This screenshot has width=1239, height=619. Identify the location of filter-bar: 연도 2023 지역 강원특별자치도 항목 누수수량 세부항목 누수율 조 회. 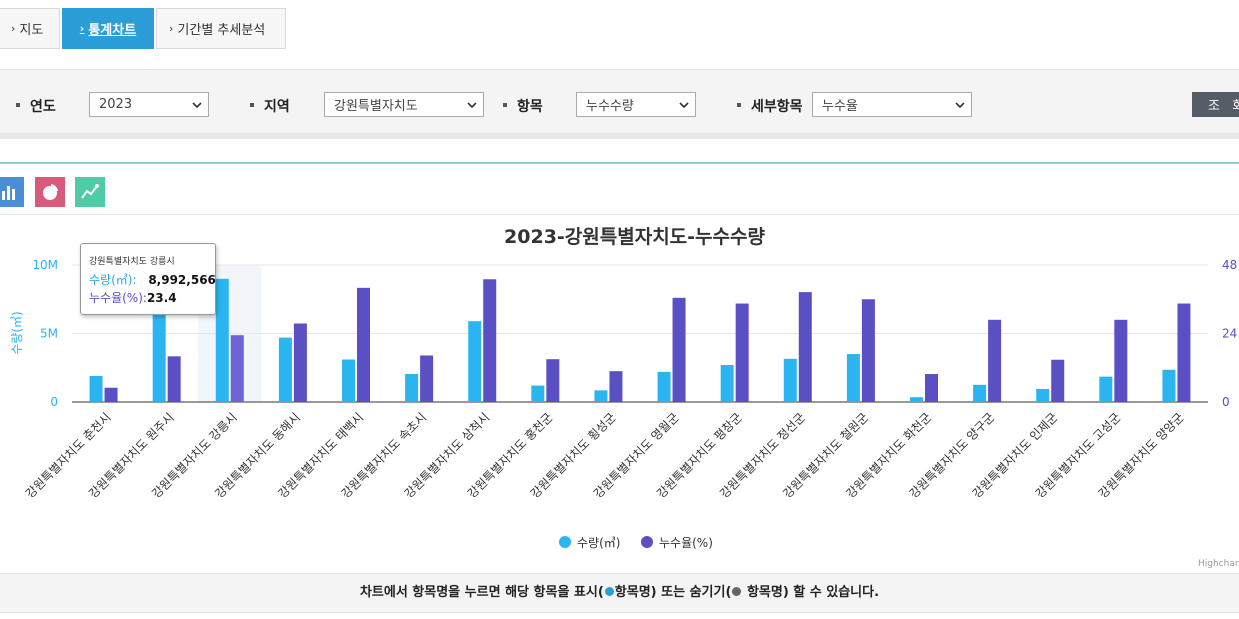
(619, 104).